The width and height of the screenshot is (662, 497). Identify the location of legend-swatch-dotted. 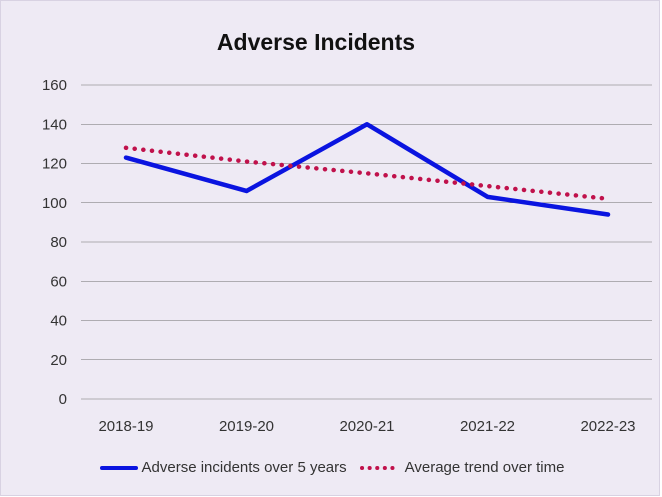
(380, 468).